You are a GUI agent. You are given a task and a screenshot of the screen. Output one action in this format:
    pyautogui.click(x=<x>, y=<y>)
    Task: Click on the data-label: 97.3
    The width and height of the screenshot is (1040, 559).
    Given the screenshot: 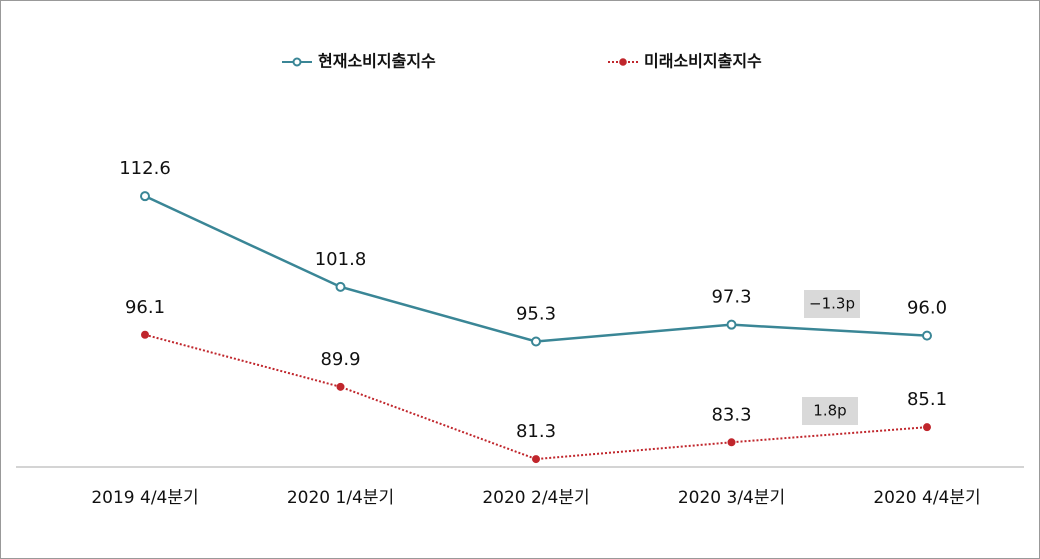 What is the action you would take?
    pyautogui.click(x=731, y=297)
    